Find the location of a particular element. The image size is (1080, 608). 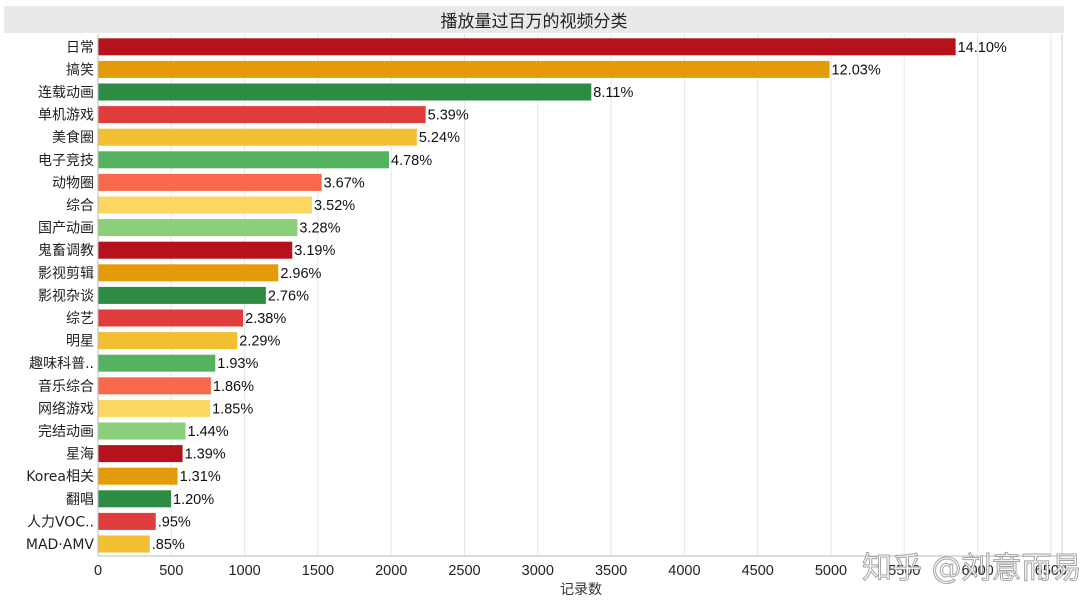

category-label: 电子竞技 is located at coordinates (66, 160).